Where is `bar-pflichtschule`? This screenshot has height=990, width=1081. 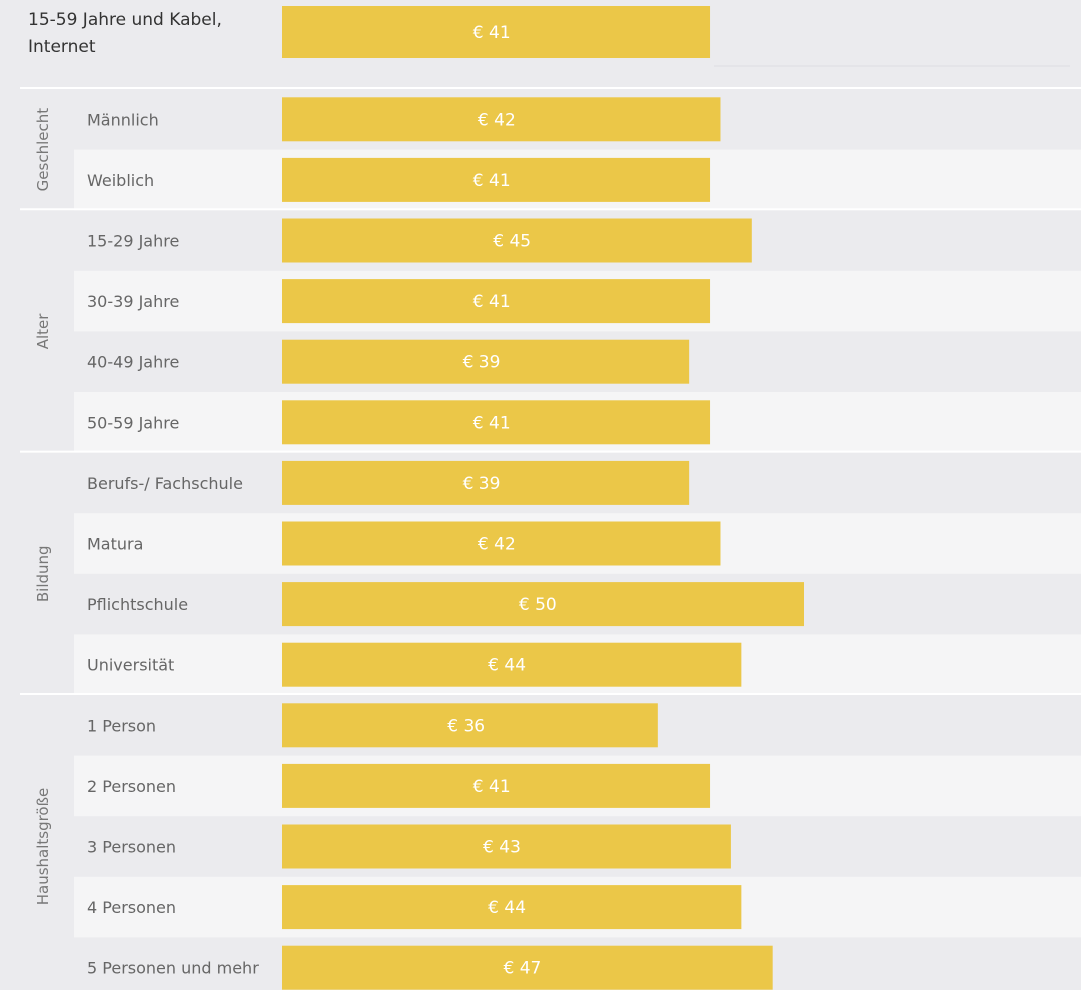 bar-pflichtschule is located at coordinates (543, 604).